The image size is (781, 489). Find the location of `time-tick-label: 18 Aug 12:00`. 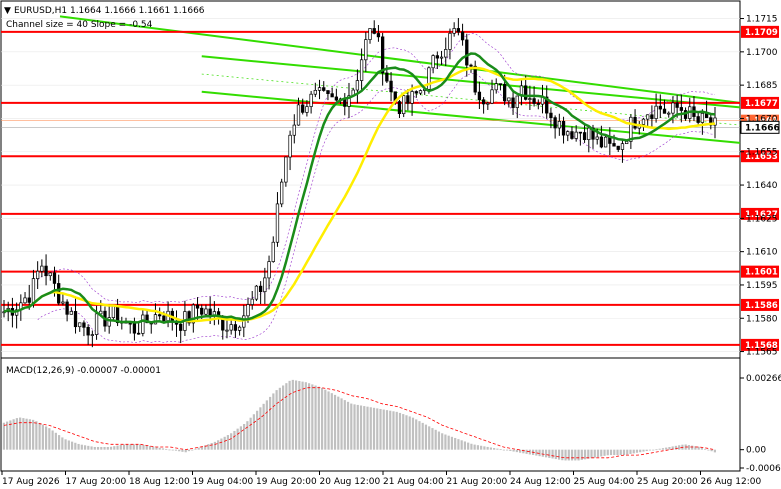

time-tick-label: 18 Aug 12:00 is located at coordinates (159, 482).